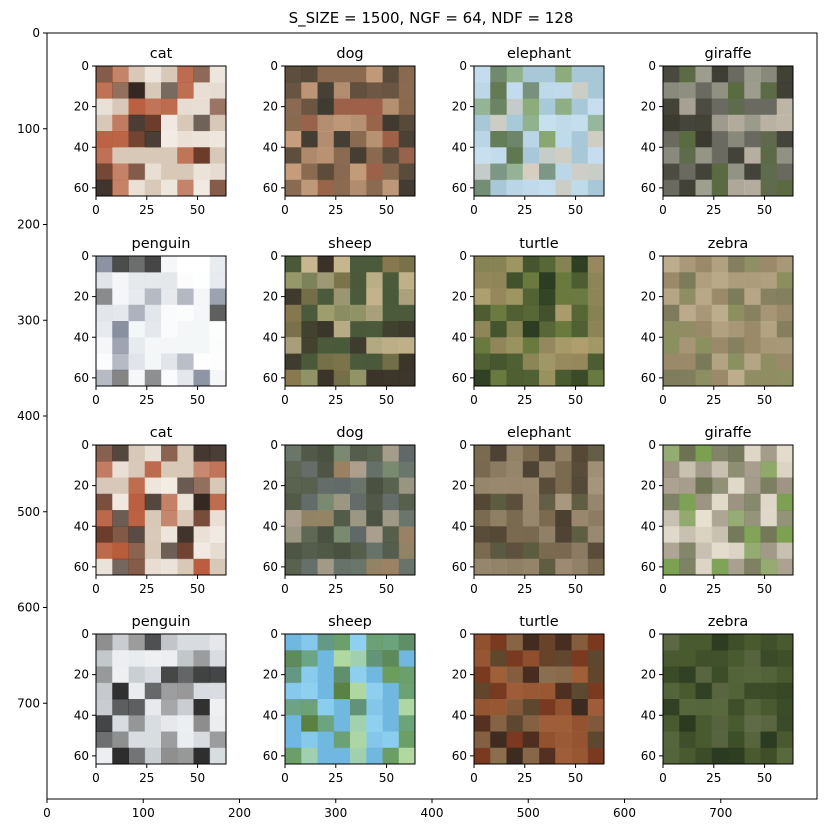  I want to click on panel-title: penguin, so click(161, 622).